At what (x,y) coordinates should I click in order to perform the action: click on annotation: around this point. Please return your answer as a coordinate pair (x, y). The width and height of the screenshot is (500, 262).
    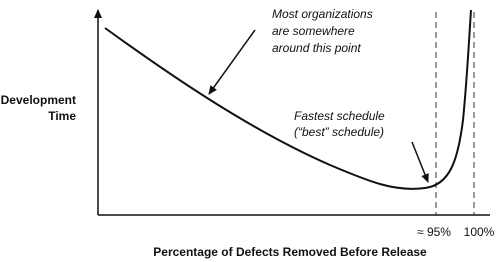
    Looking at the image, I should click on (316, 48).